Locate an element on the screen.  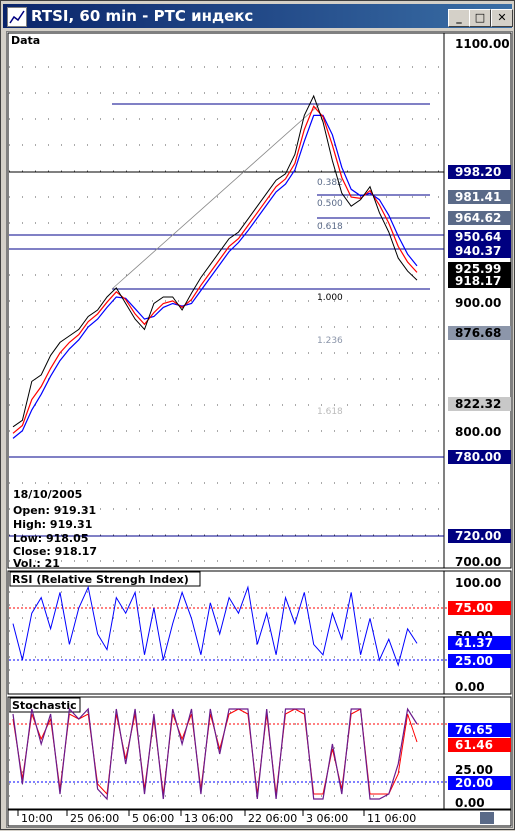
time-tick: 3 06:00 is located at coordinates (327, 818).